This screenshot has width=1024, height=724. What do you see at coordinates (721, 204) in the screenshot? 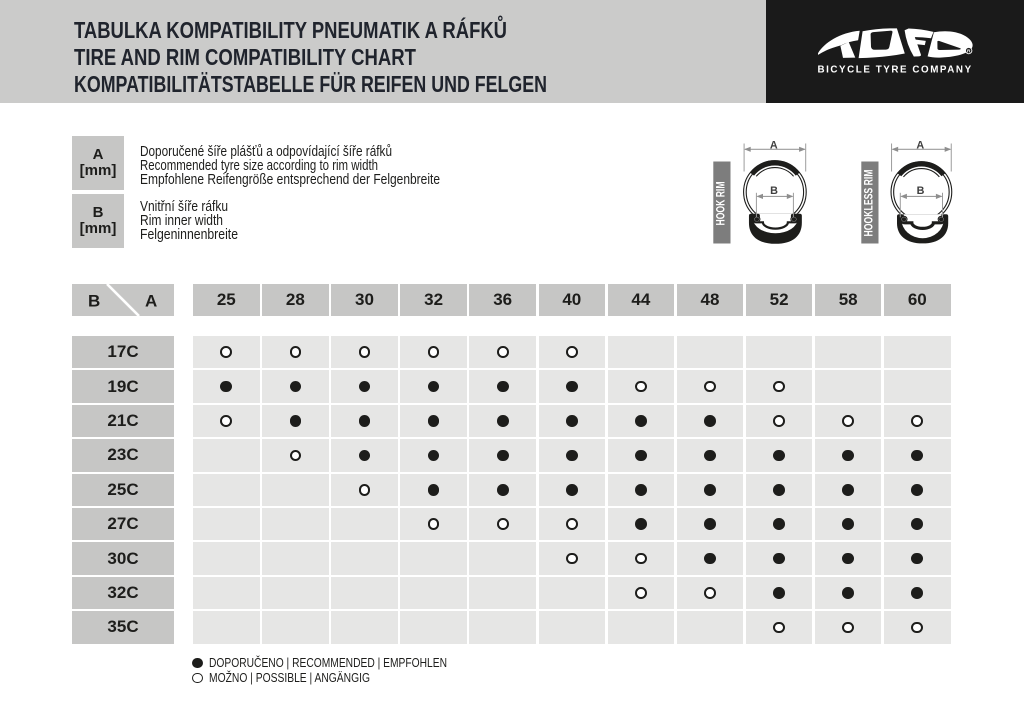
I see `svg-text: HOOK RIM` at bounding box center [721, 204].